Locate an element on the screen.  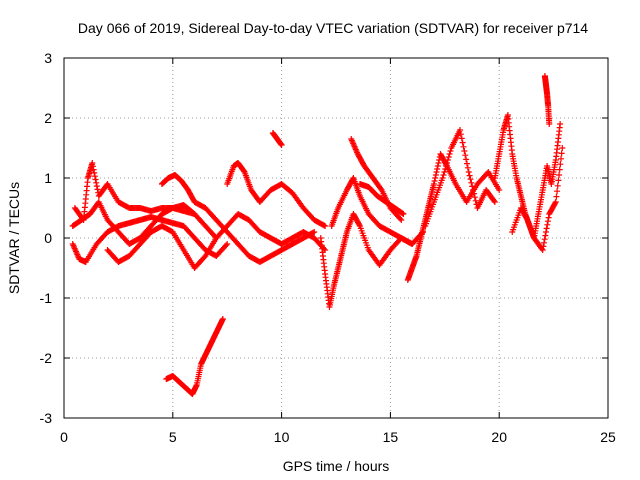
series-track-h is located at coordinates (194, 356).